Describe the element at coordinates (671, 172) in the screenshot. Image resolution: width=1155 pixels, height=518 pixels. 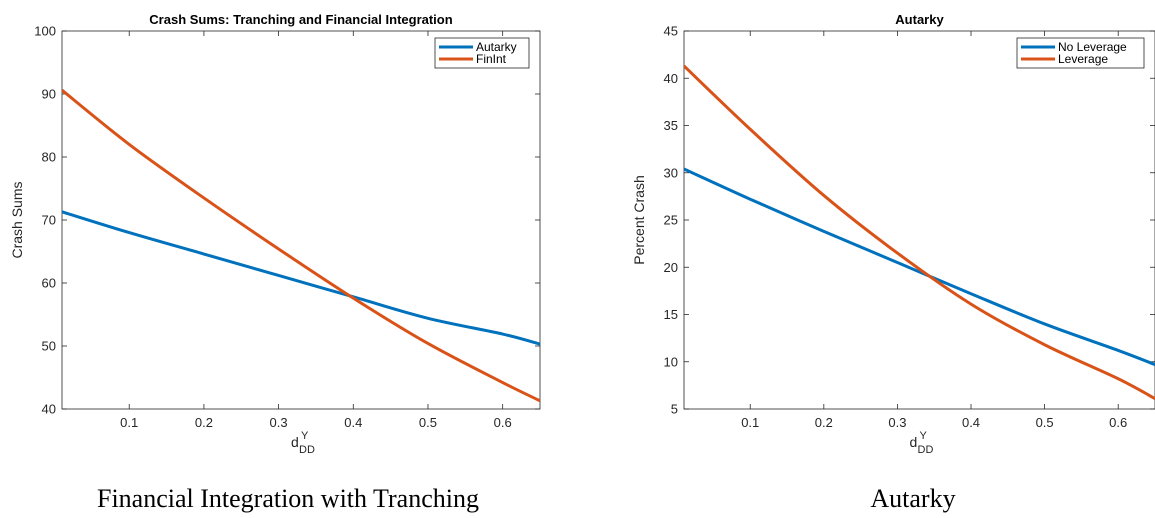
I see `y-tick-label: 30` at that location.